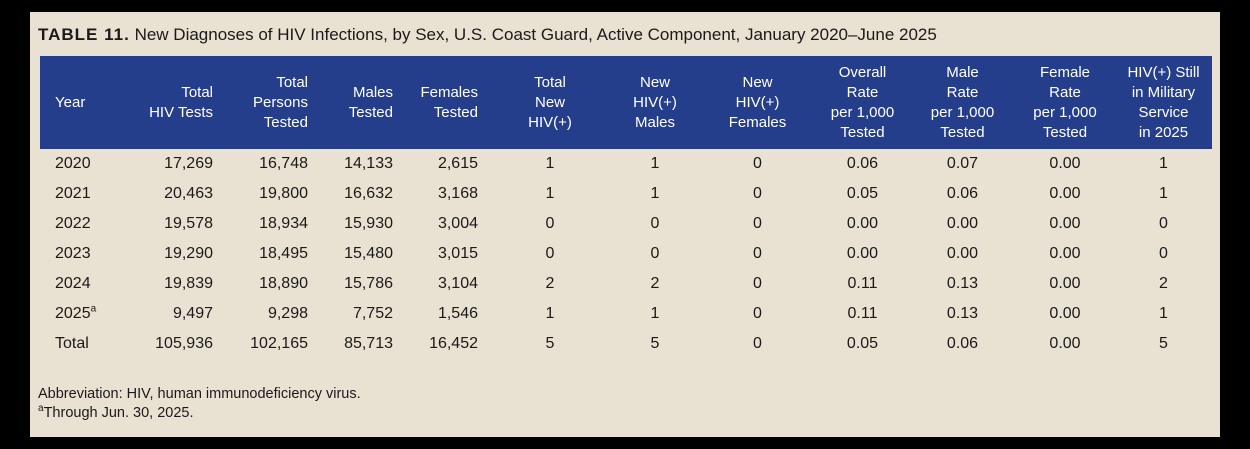  What do you see at coordinates (188, 253) in the screenshot?
I see `data-cell: 19,290` at bounding box center [188, 253].